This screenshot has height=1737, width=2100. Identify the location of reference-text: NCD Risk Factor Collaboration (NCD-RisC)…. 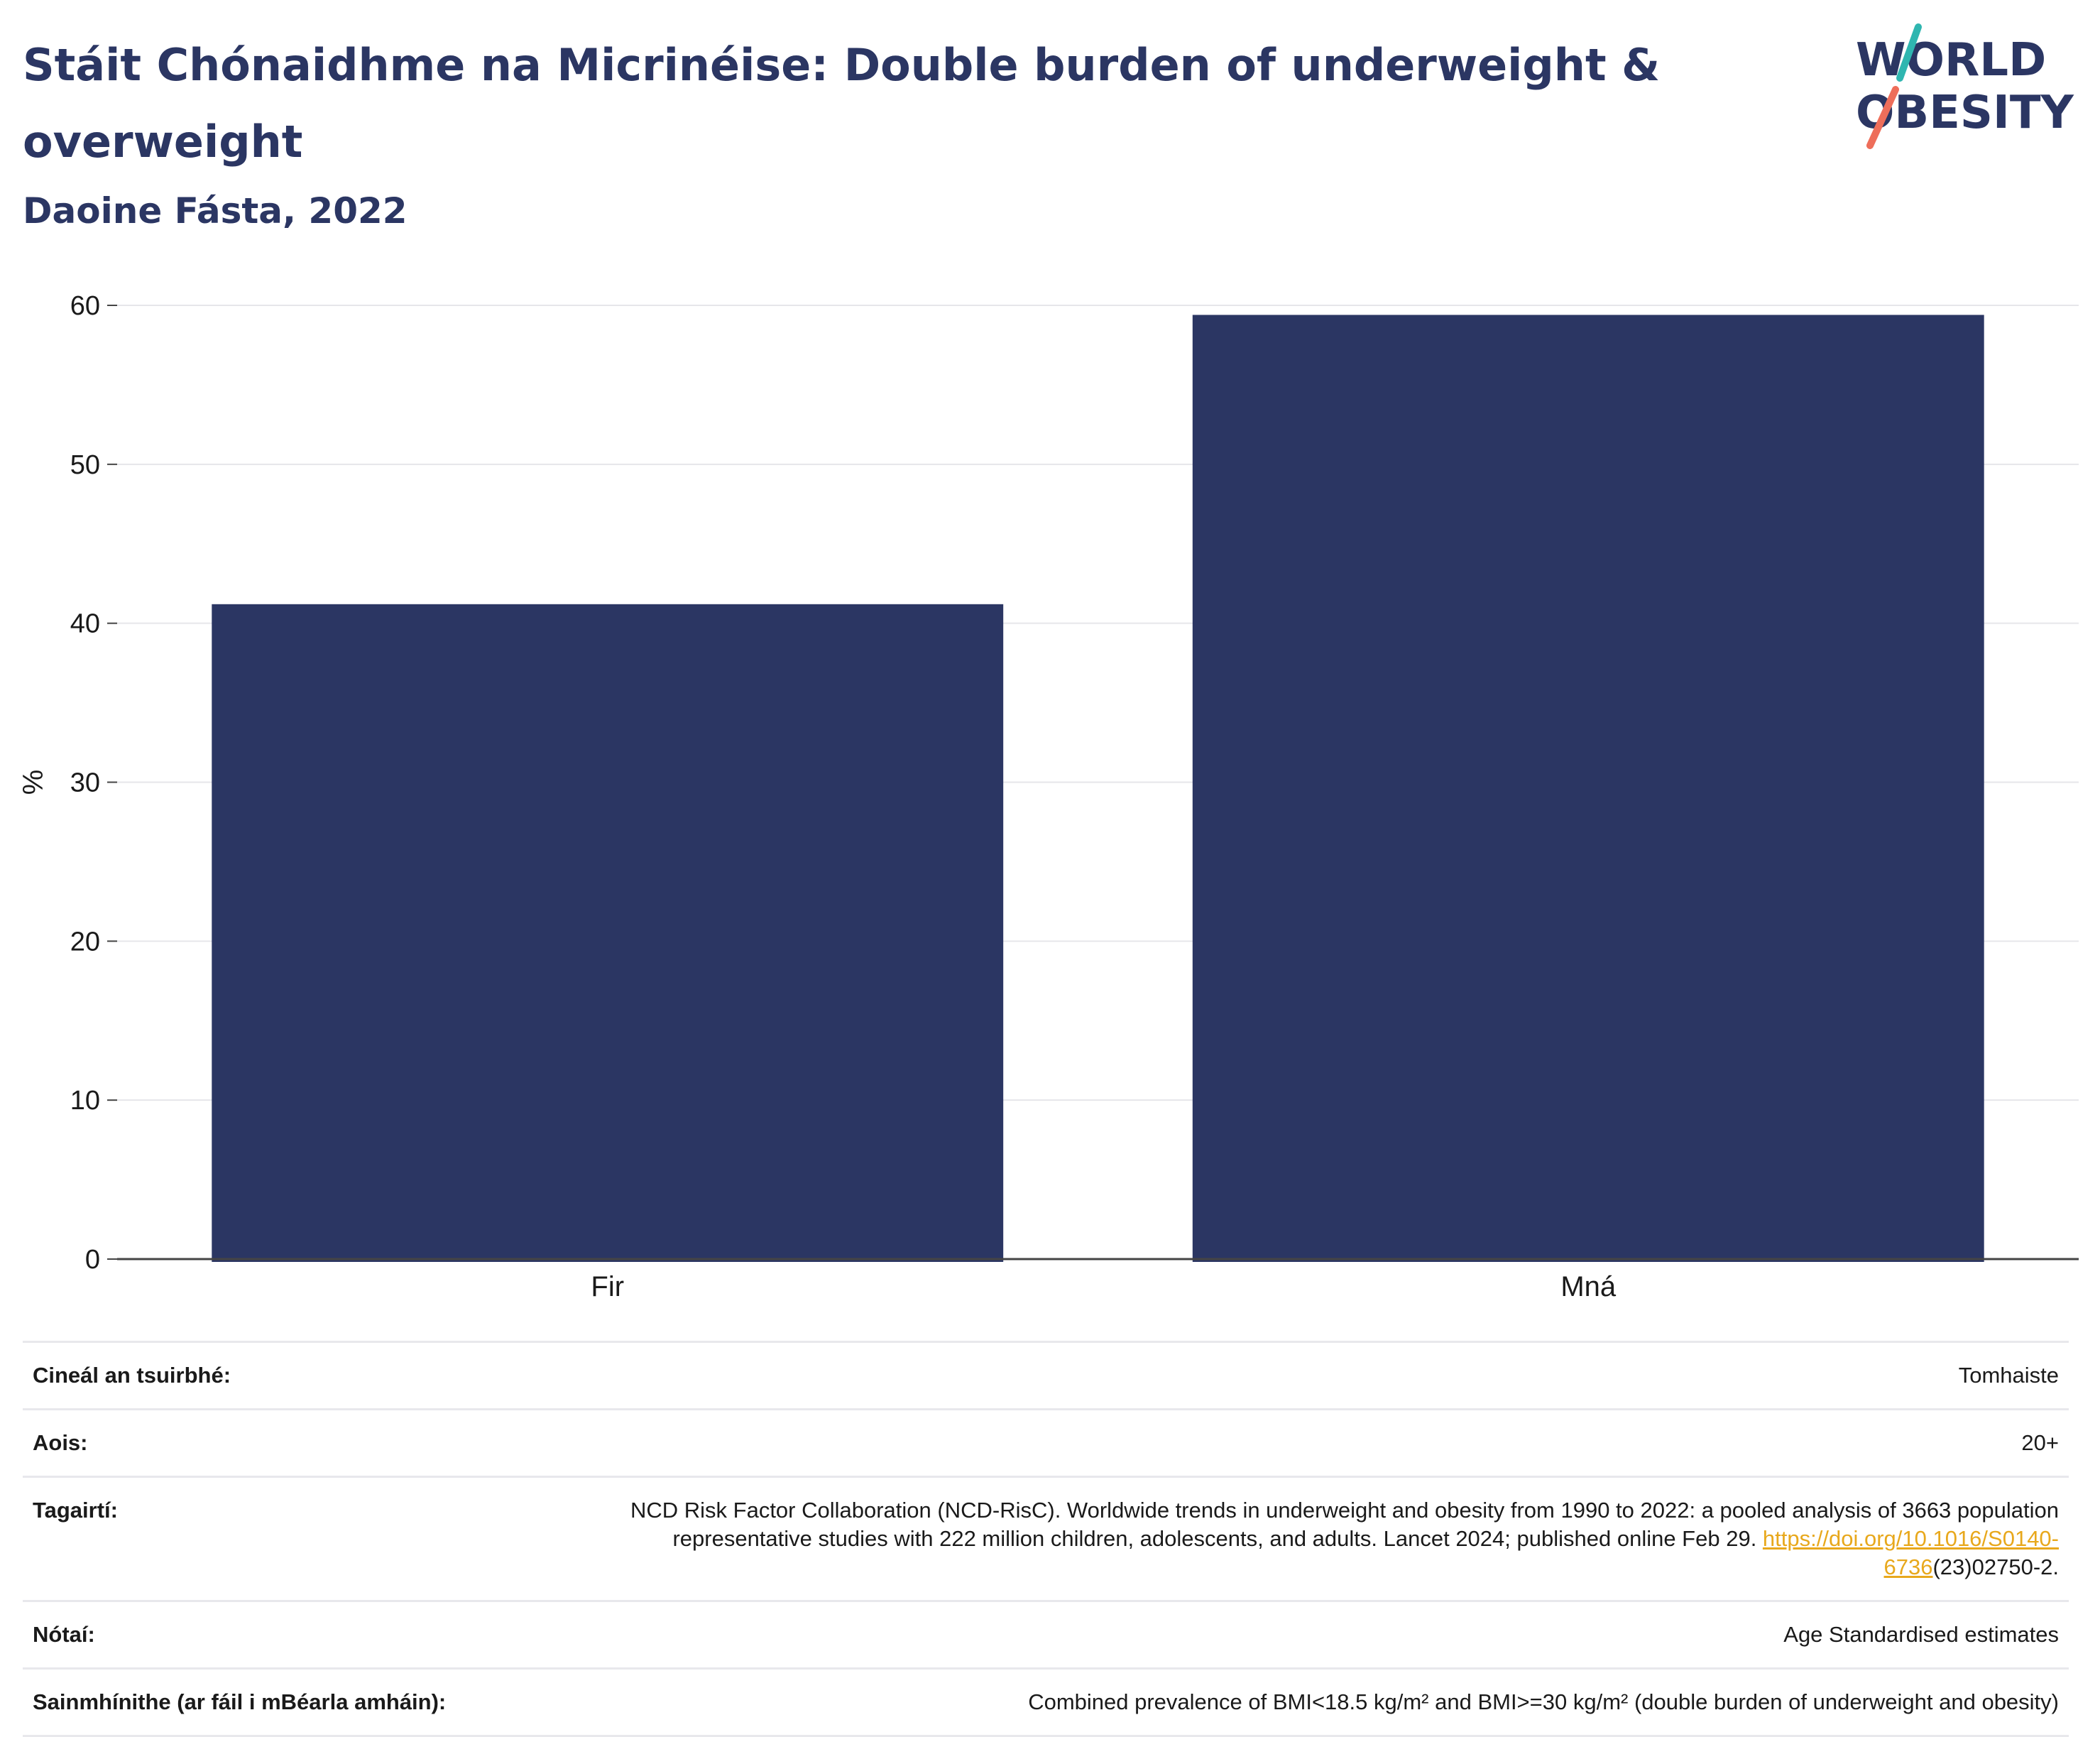
(1344, 1524).